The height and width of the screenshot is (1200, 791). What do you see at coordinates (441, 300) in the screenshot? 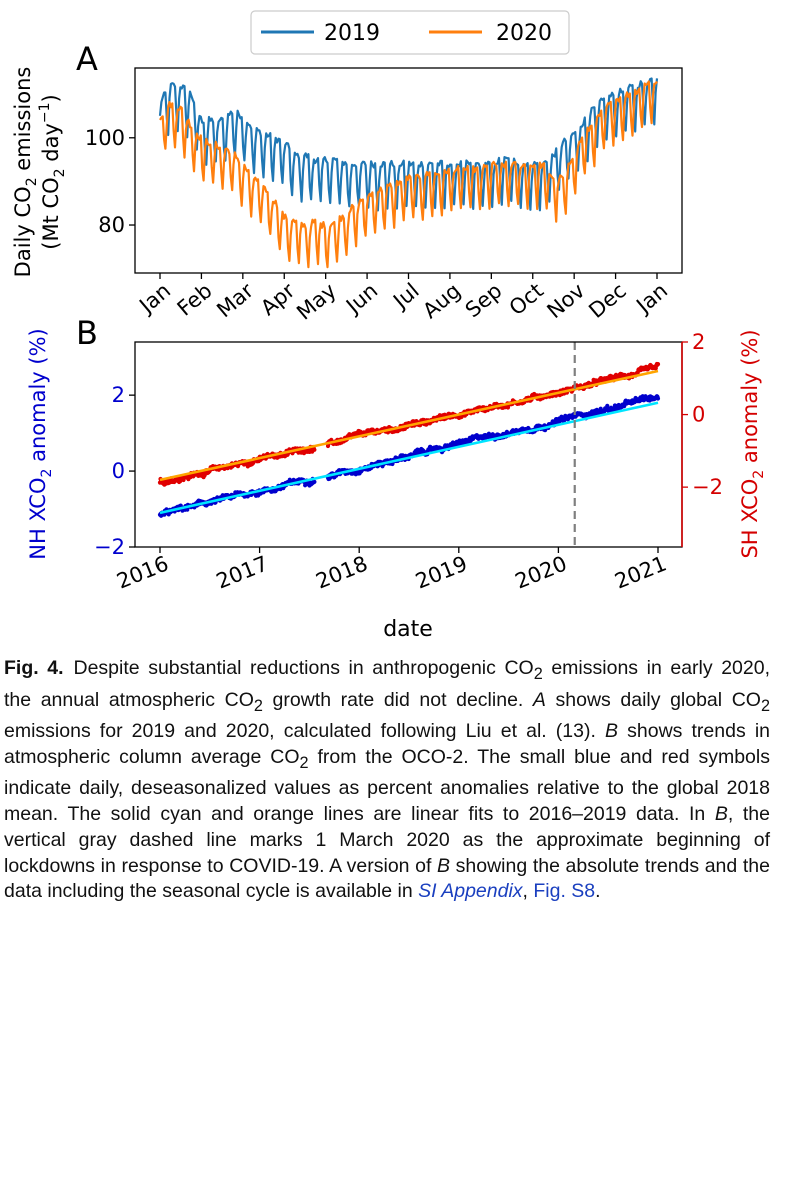
I see `x-tick-label-aug: Aug` at bounding box center [441, 300].